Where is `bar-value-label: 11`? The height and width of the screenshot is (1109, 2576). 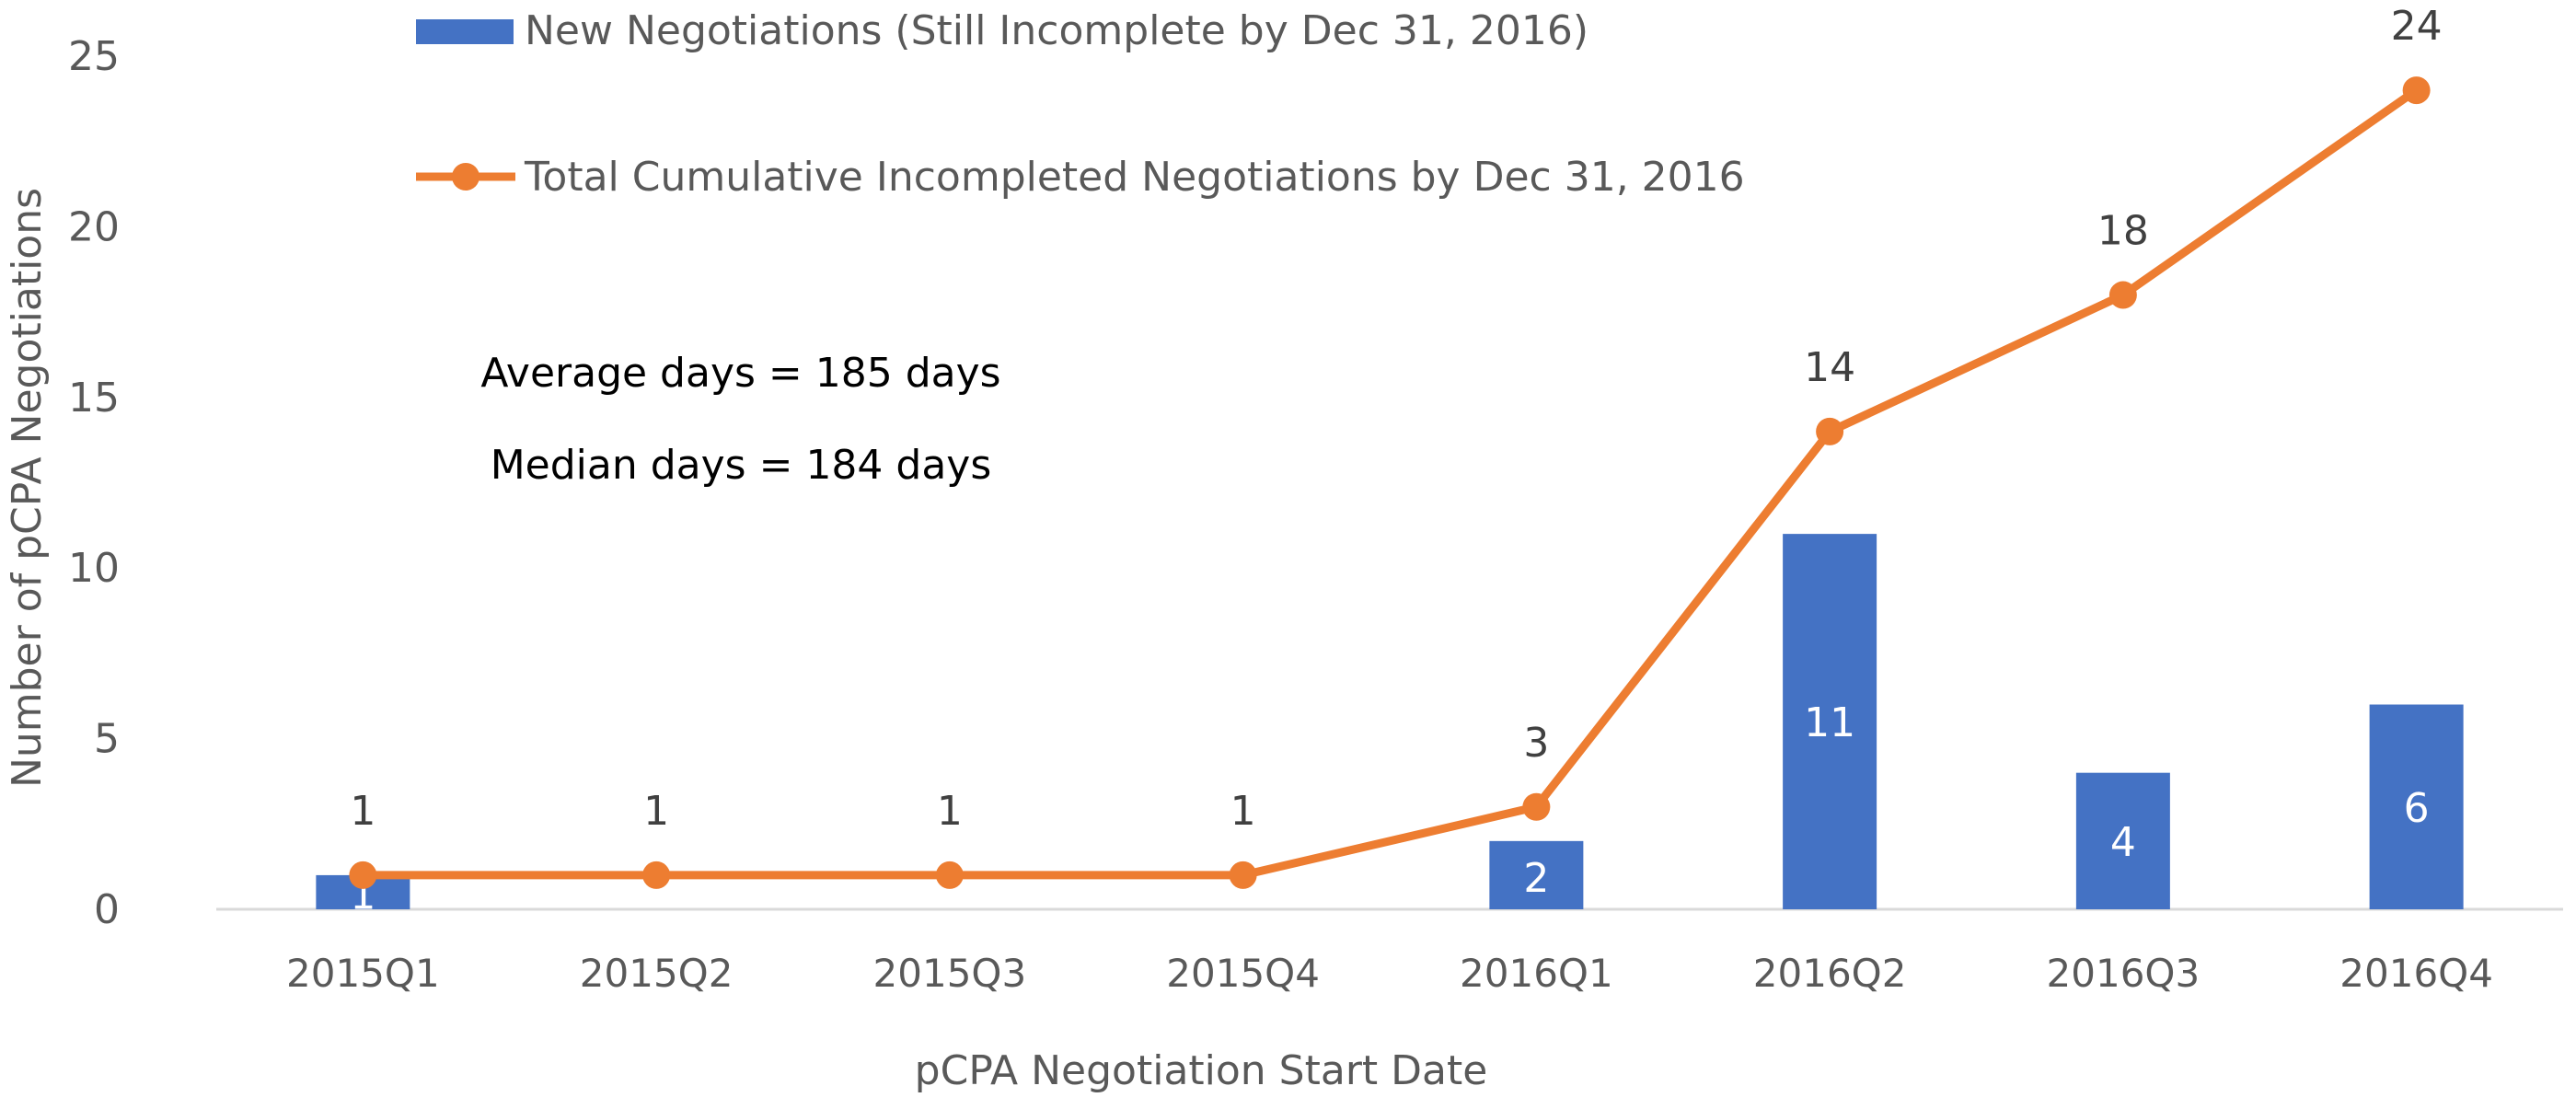
bar-value-label: 11 is located at coordinates (1829, 722).